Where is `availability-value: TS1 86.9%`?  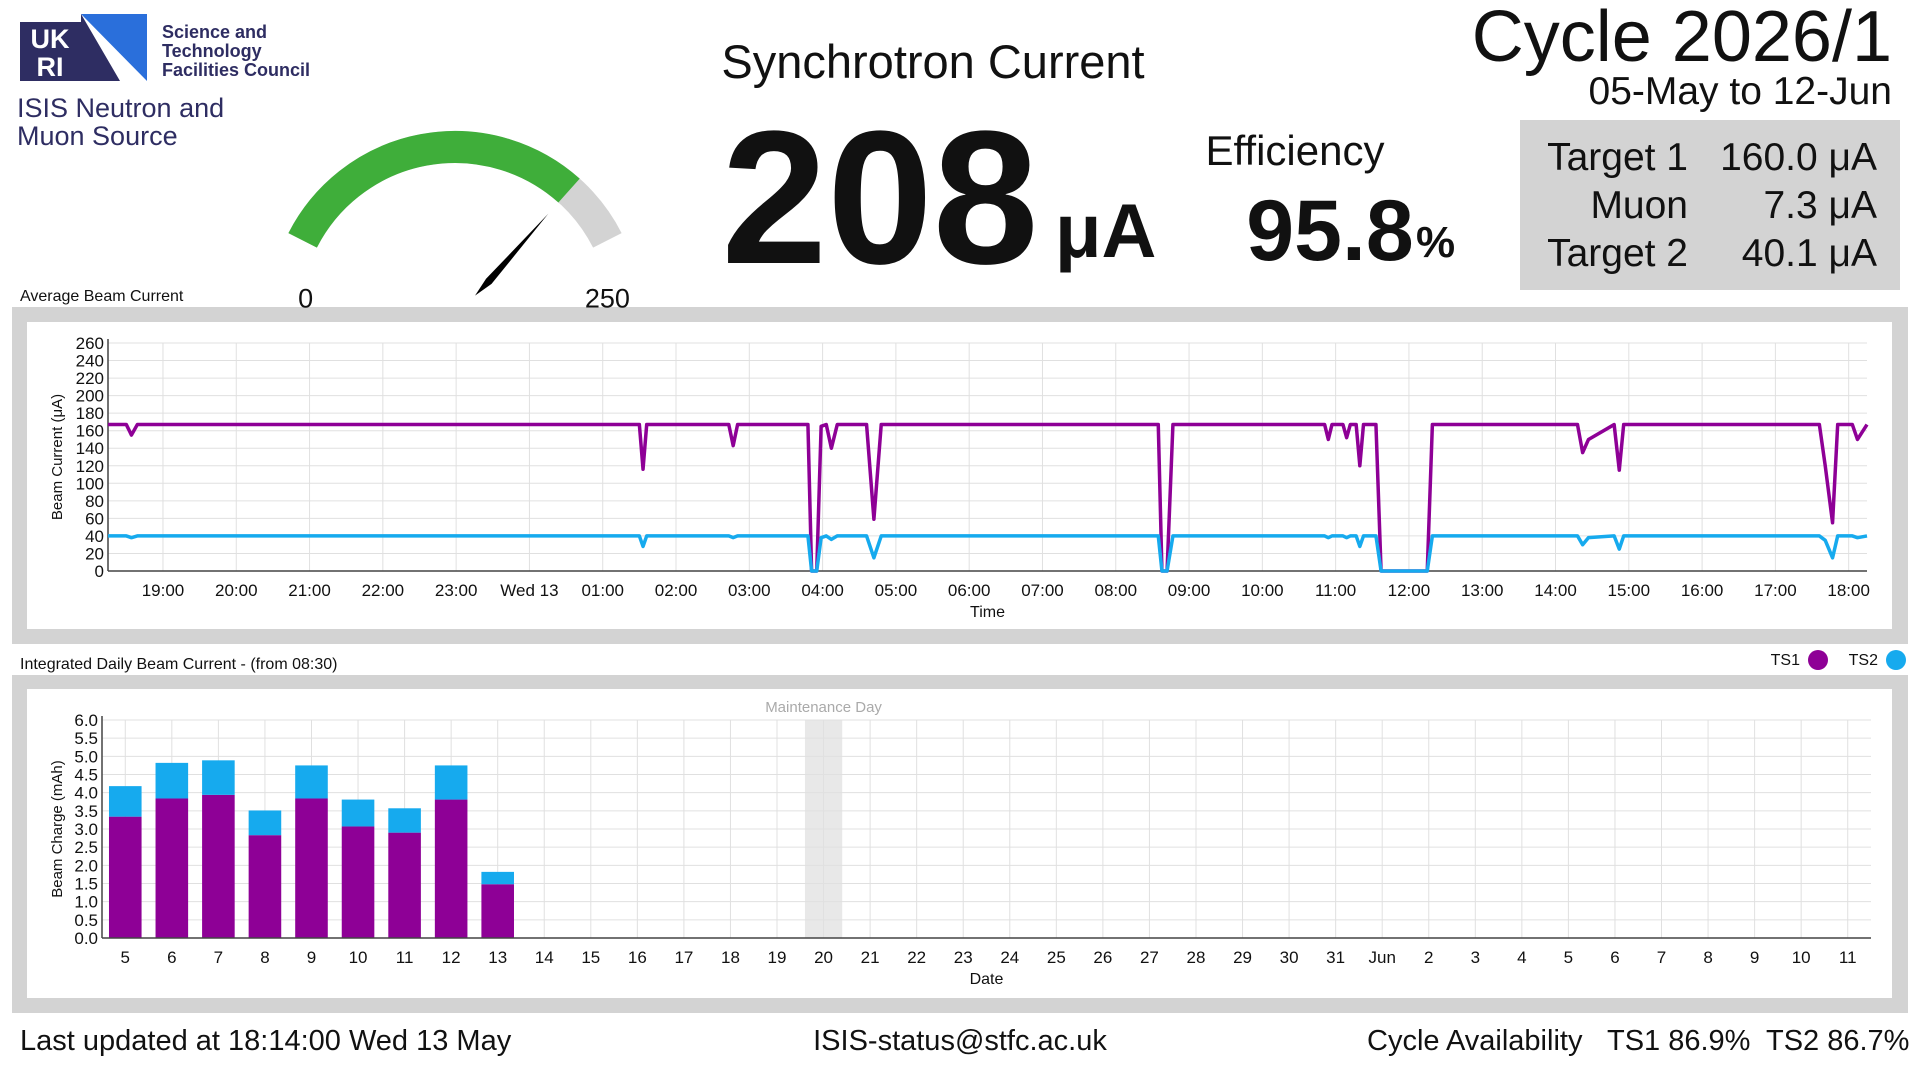 availability-value: TS1 86.9% is located at coordinates (1678, 1041).